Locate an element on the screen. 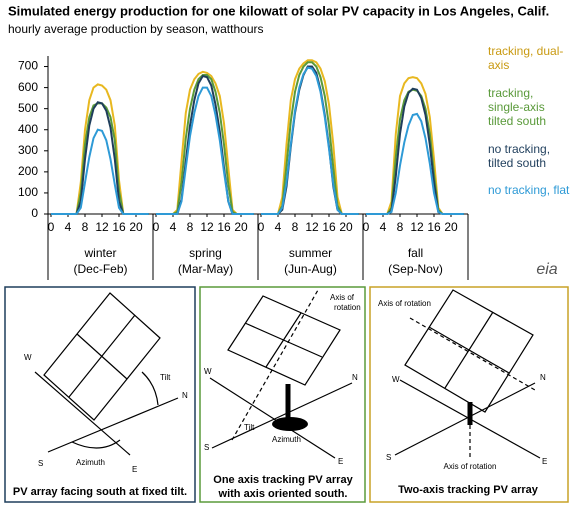  diagram-caption: One axis tracking PV array is located at coordinates (283, 480).